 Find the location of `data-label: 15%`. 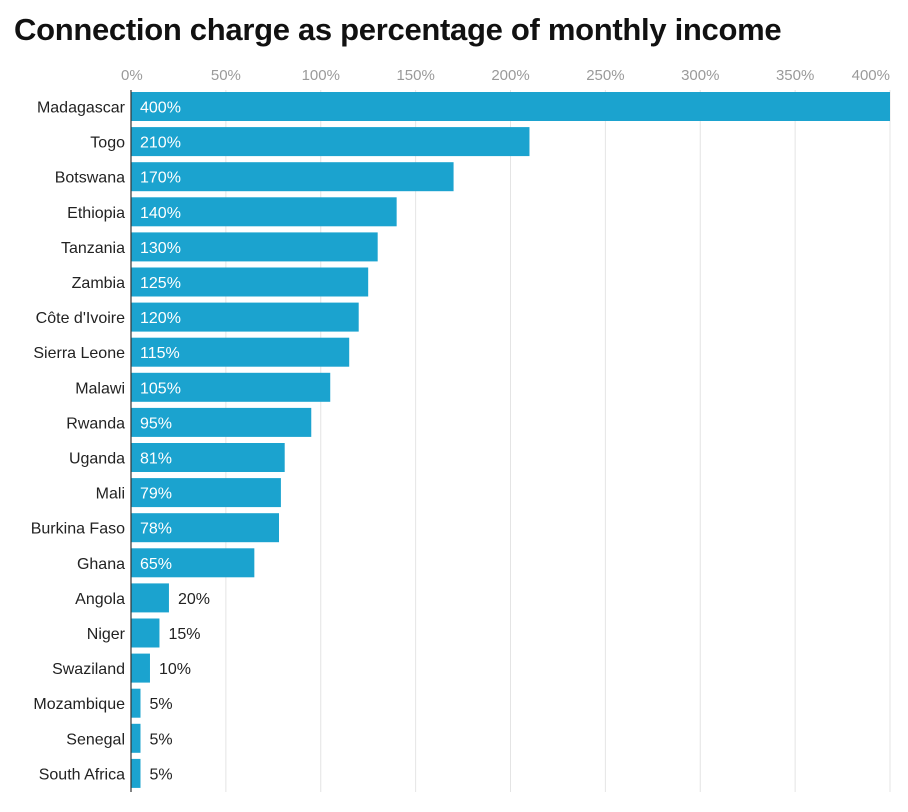

data-label: 15% is located at coordinates (184, 634).